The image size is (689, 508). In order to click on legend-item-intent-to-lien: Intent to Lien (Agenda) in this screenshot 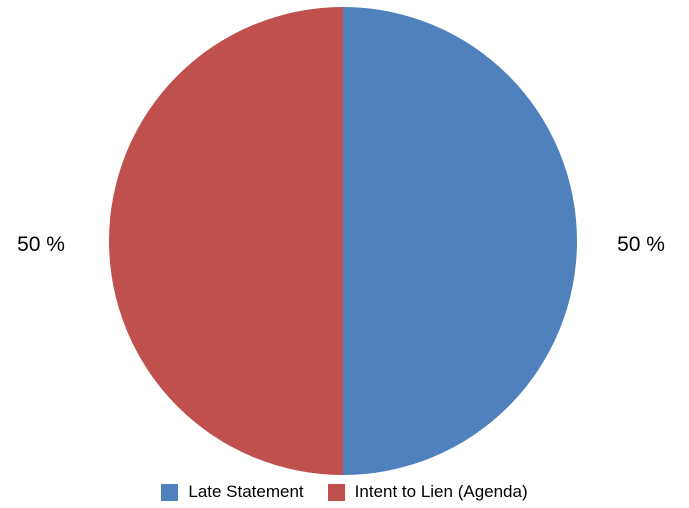, I will do `click(427, 492)`.